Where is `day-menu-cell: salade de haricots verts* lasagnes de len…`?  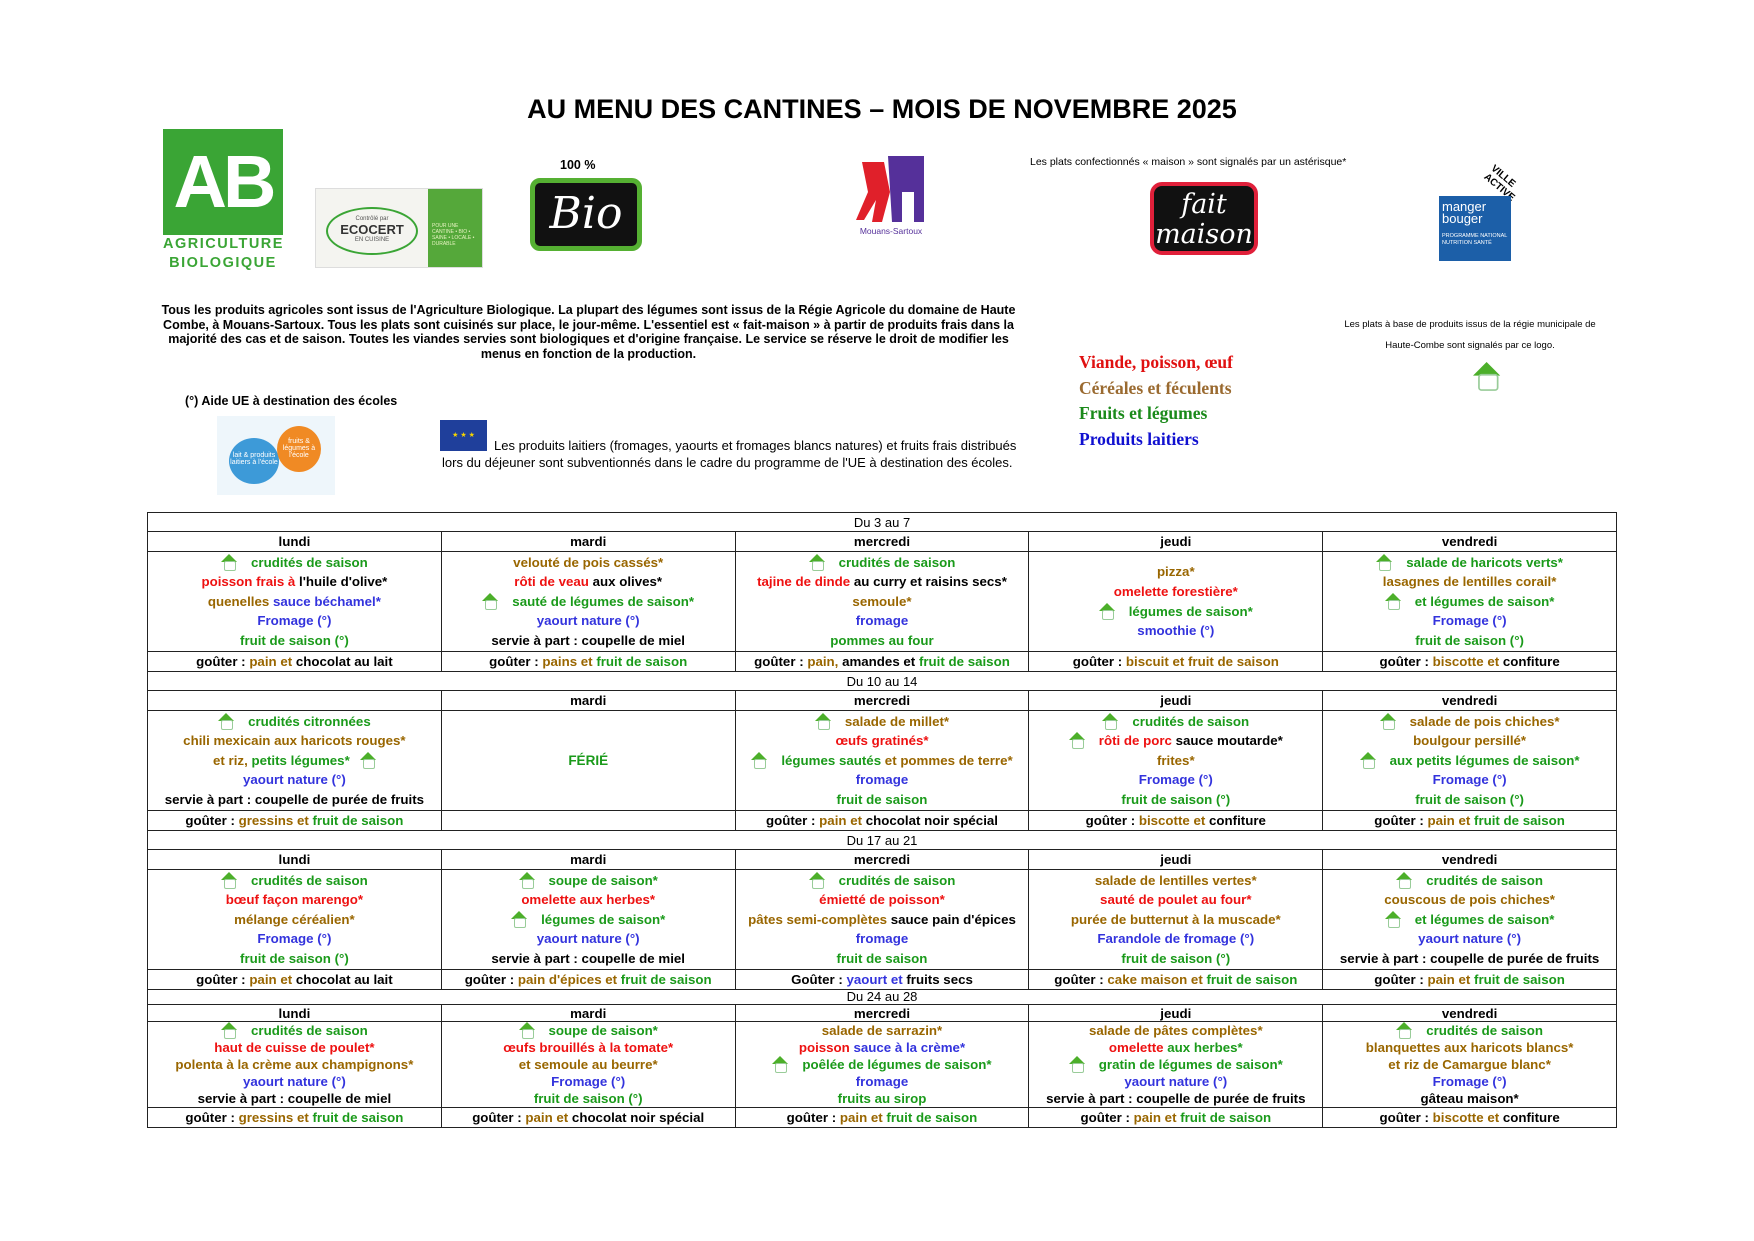
day-menu-cell: salade de haricots verts* lasagnes de len… is located at coordinates (1469, 601).